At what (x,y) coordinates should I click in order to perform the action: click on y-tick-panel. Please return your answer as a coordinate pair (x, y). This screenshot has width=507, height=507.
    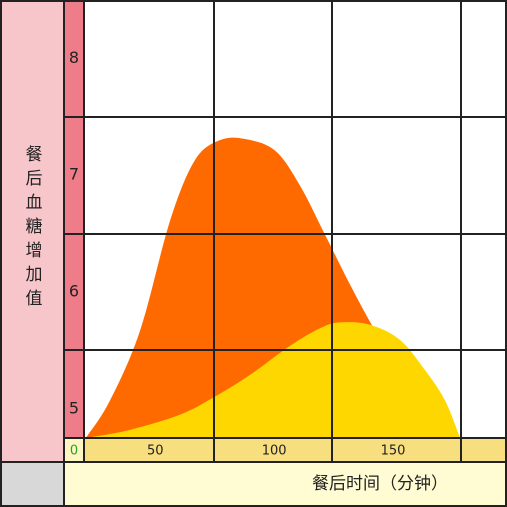
    Looking at the image, I should click on (74, 219).